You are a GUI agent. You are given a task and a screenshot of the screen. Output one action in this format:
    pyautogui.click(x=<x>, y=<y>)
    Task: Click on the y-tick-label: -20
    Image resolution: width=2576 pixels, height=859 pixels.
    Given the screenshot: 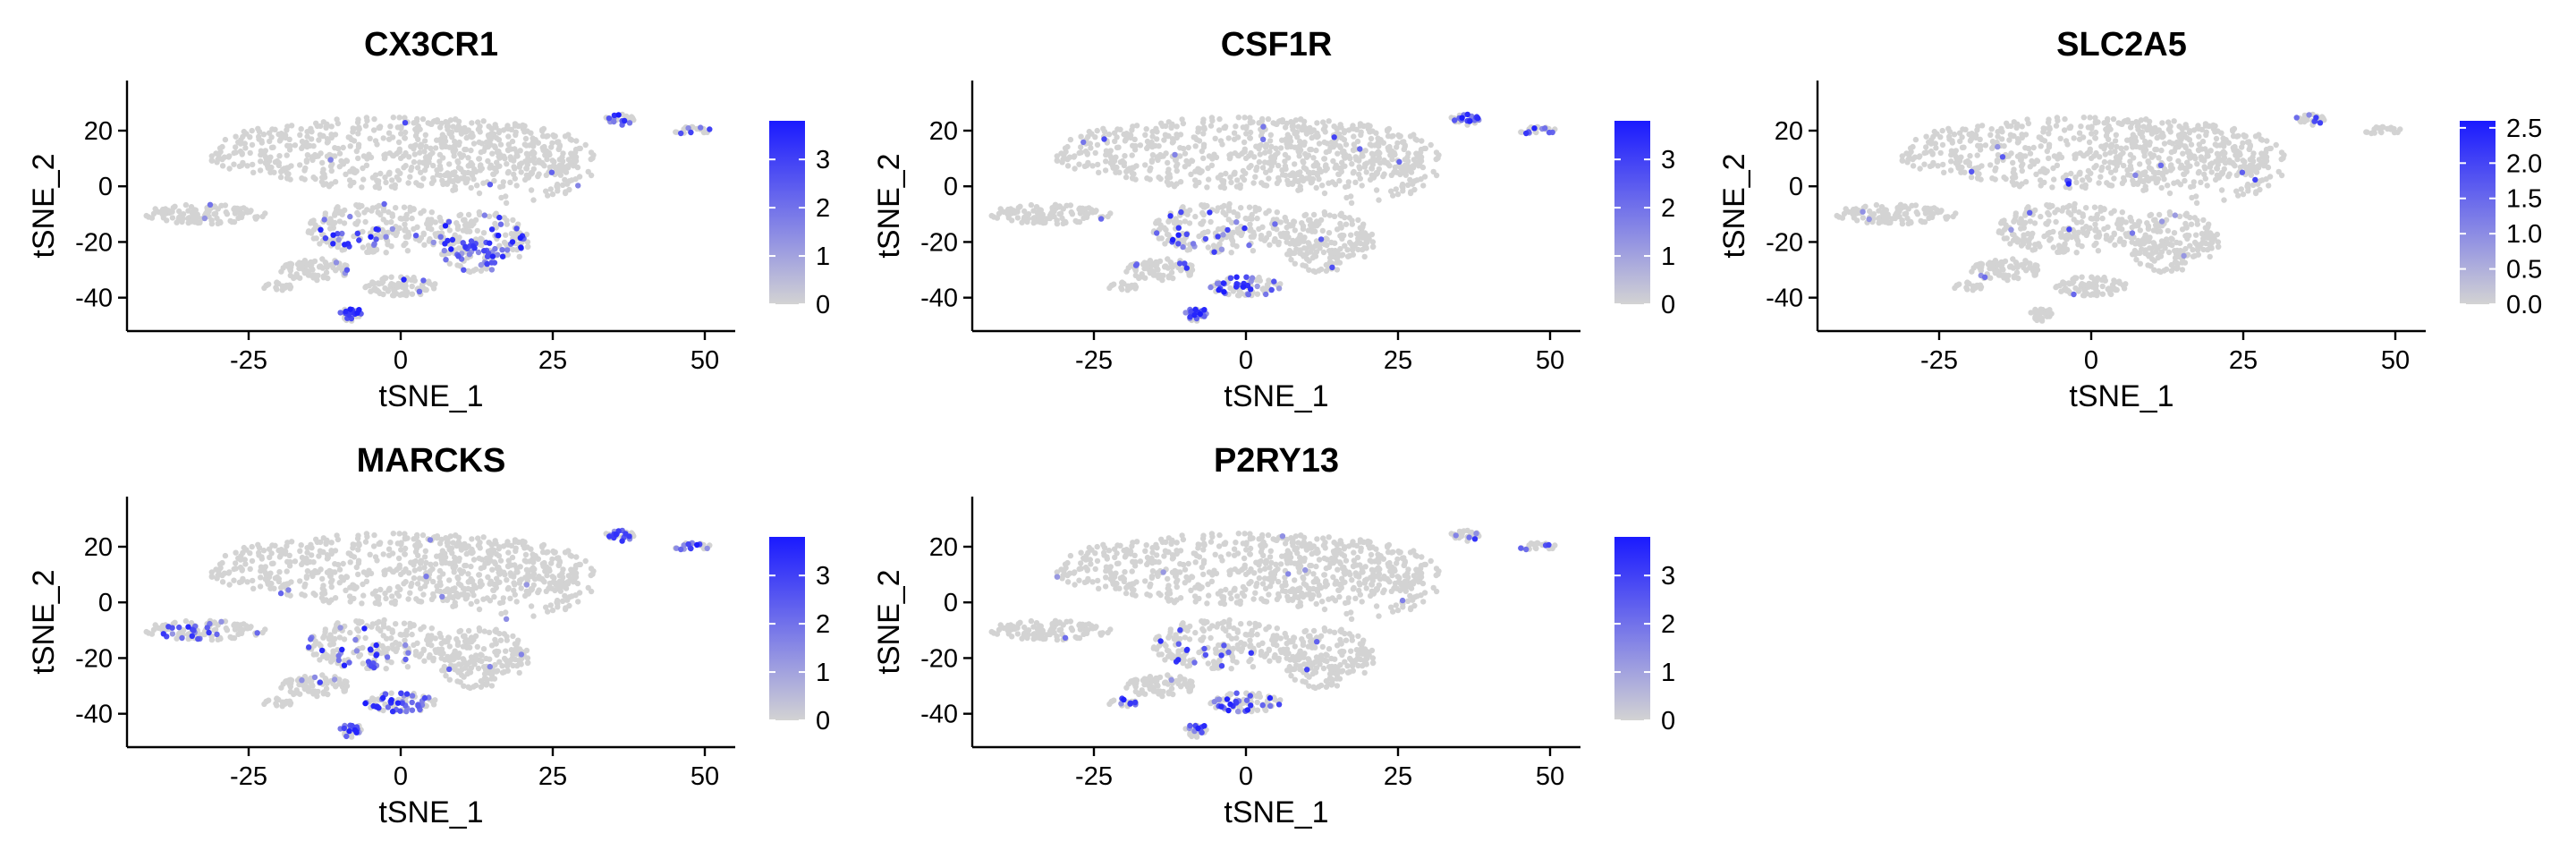 What is the action you would take?
    pyautogui.click(x=94, y=242)
    